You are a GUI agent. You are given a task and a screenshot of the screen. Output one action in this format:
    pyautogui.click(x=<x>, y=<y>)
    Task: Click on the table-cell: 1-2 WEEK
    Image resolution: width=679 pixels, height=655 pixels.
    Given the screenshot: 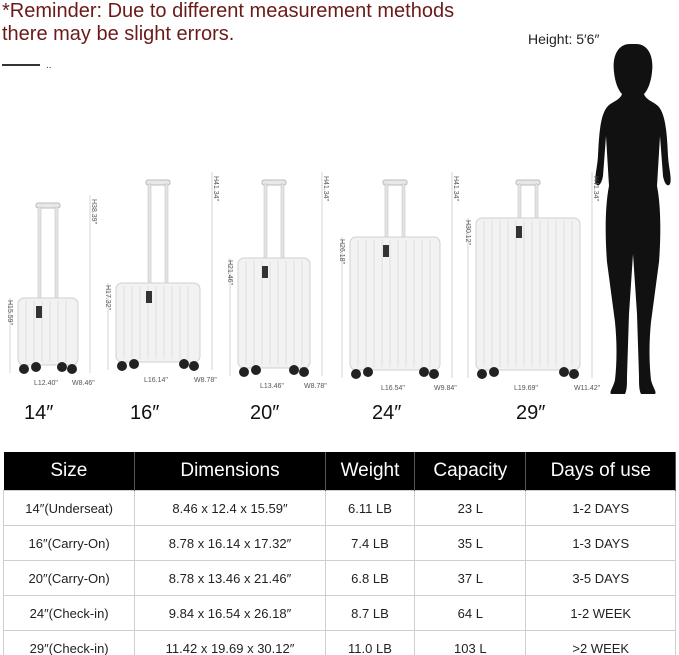 What is the action you would take?
    pyautogui.click(x=600, y=613)
    